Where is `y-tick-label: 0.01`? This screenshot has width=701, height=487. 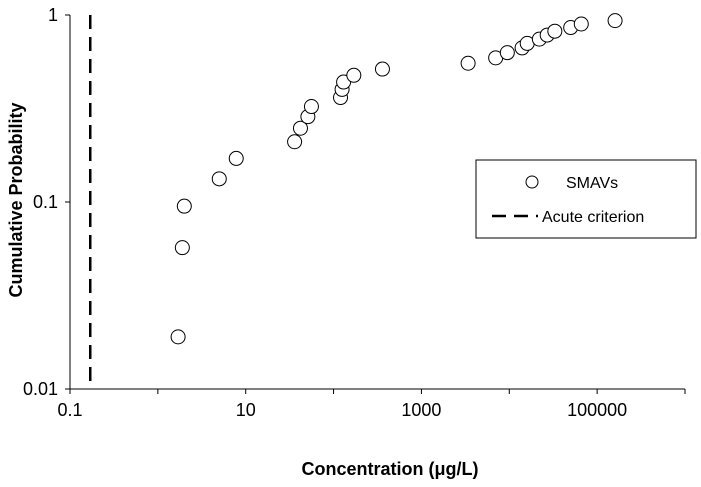
y-tick-label: 0.01 is located at coordinates (40, 389).